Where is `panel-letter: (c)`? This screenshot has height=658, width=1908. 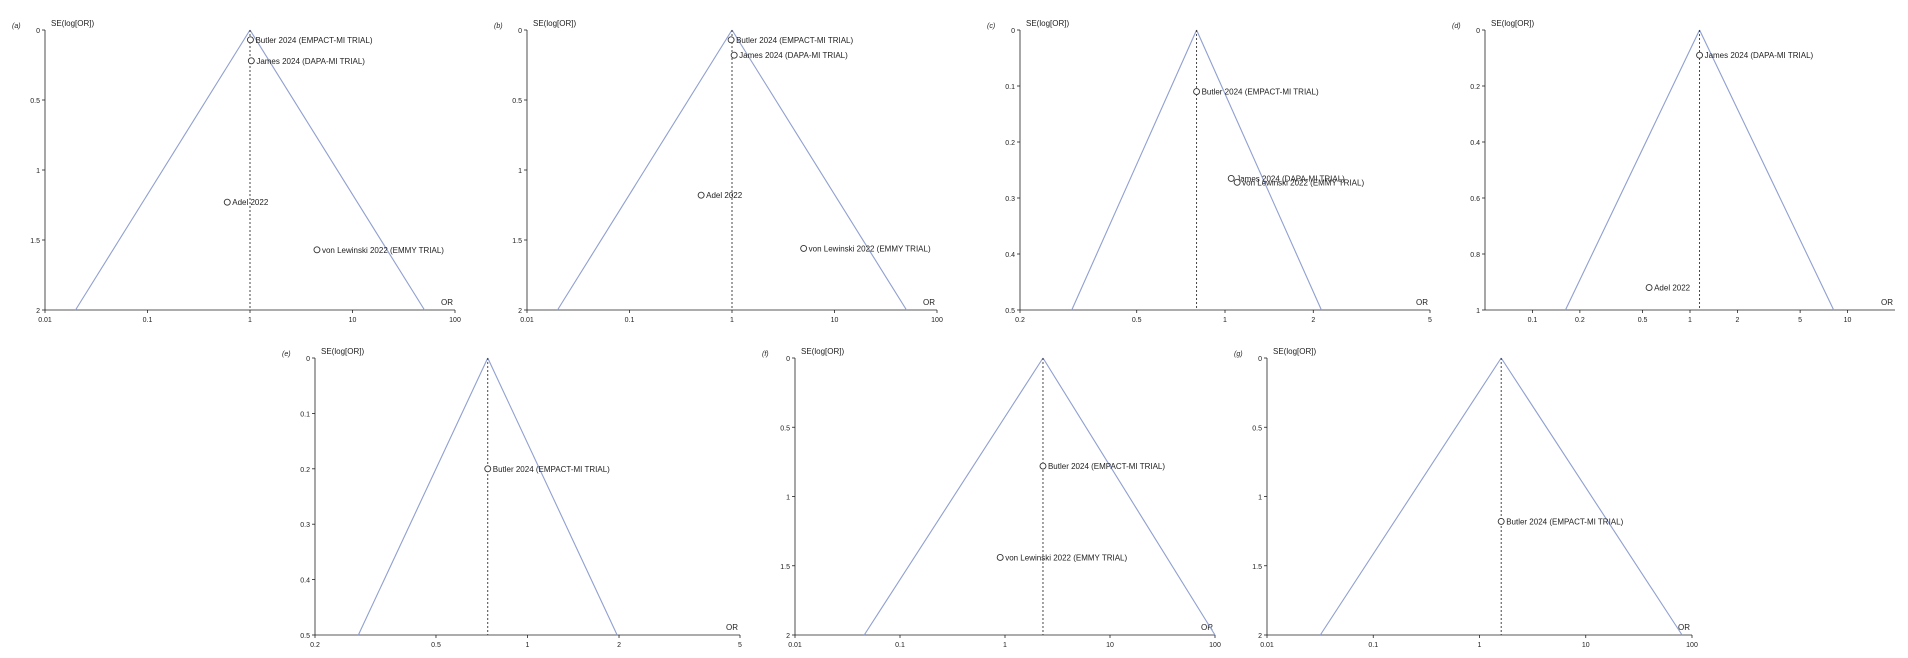 panel-letter: (c) is located at coordinates (991, 26).